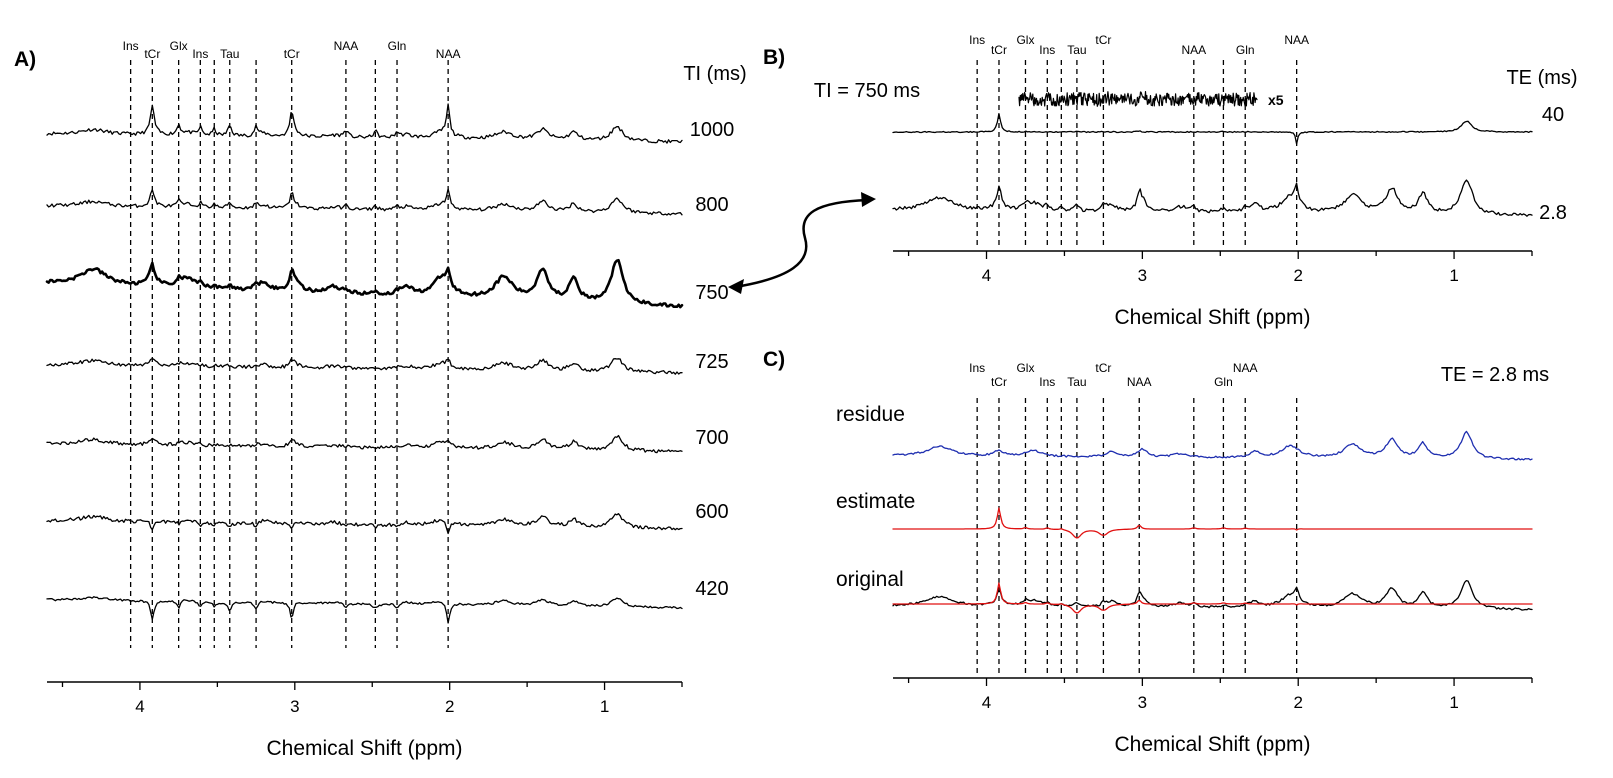 The height and width of the screenshot is (778, 1613). What do you see at coordinates (875, 501) in the screenshot?
I see `row-label: estimate` at bounding box center [875, 501].